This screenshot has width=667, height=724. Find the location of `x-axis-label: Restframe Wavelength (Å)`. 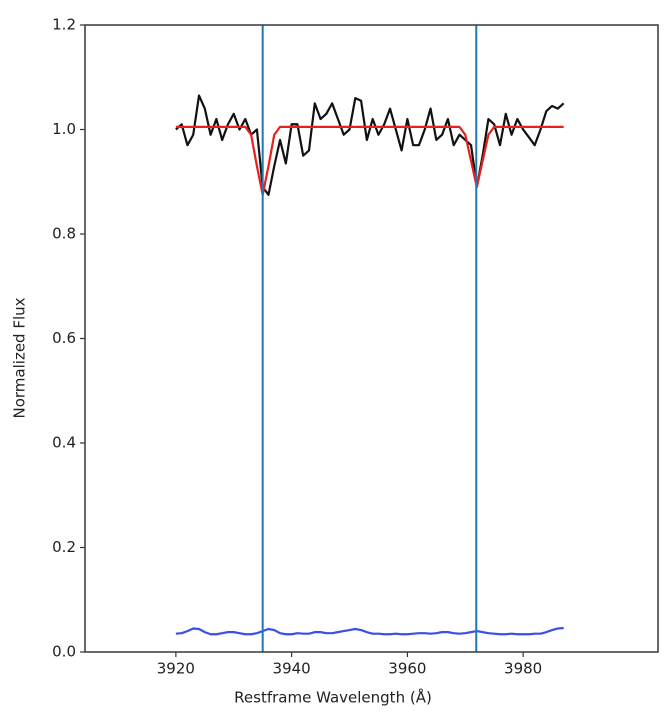

x-axis-label: Restframe Wavelength (Å) is located at coordinates (333, 697).